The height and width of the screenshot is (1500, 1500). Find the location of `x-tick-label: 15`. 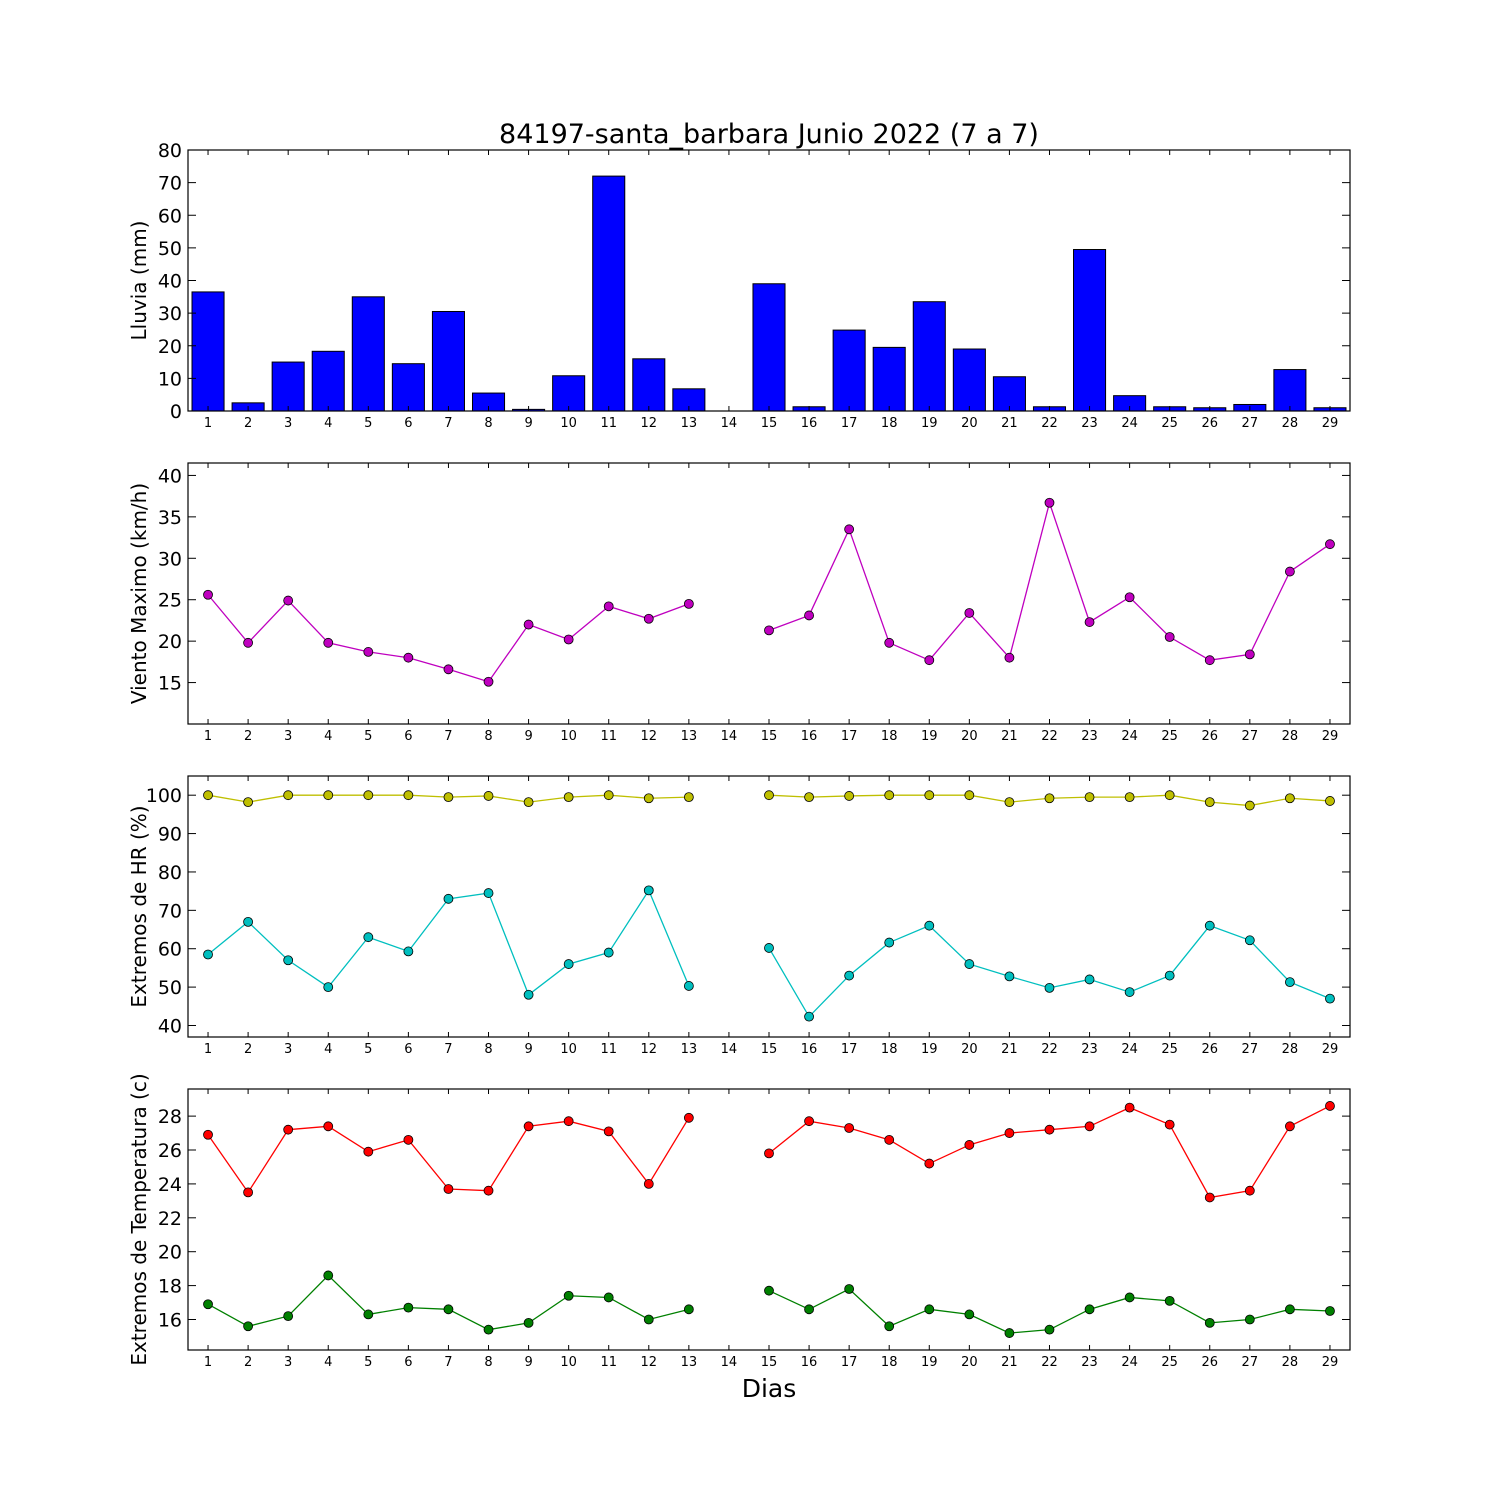

x-tick-label: 15 is located at coordinates (769, 736).